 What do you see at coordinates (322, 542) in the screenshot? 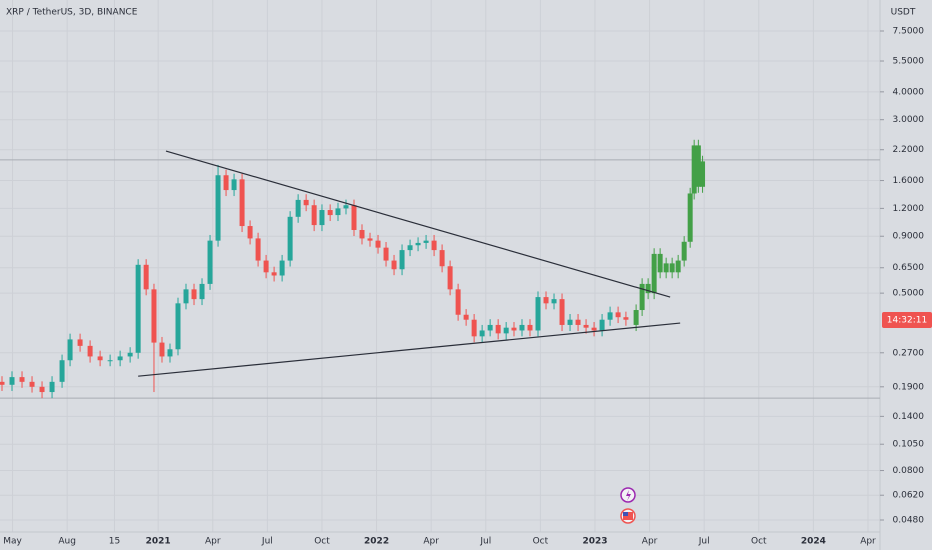
I see `x-tick-label: Oct` at bounding box center [322, 542].